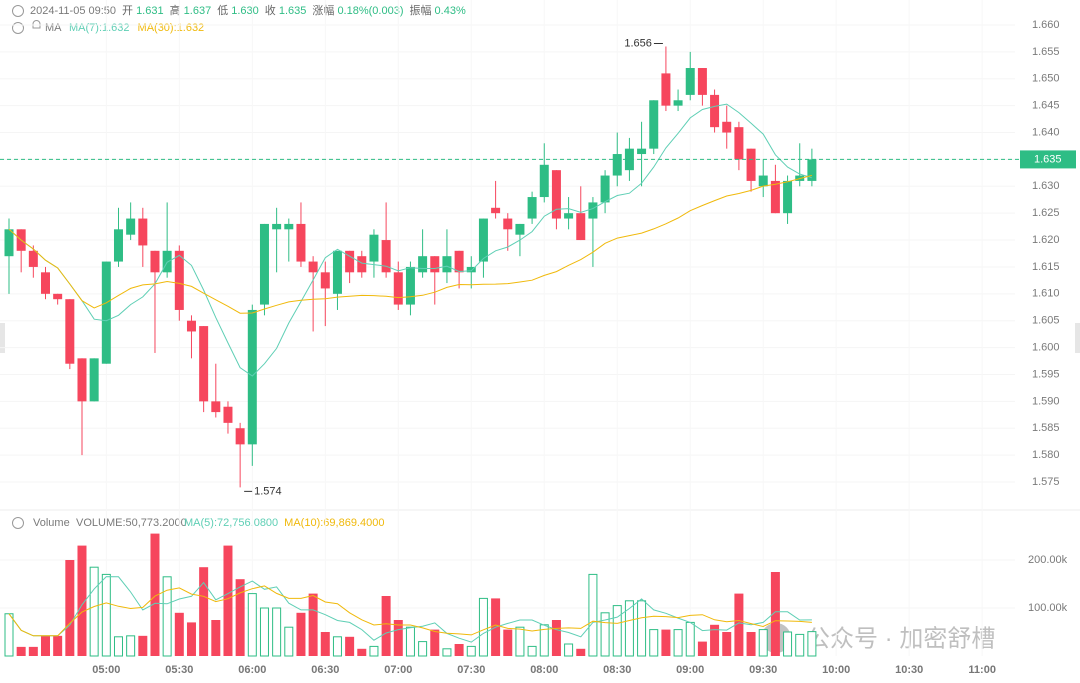 The width and height of the screenshot is (1080, 683). Describe the element at coordinates (1046, 347) in the screenshot. I see `y-tick-label: 1.600` at that location.